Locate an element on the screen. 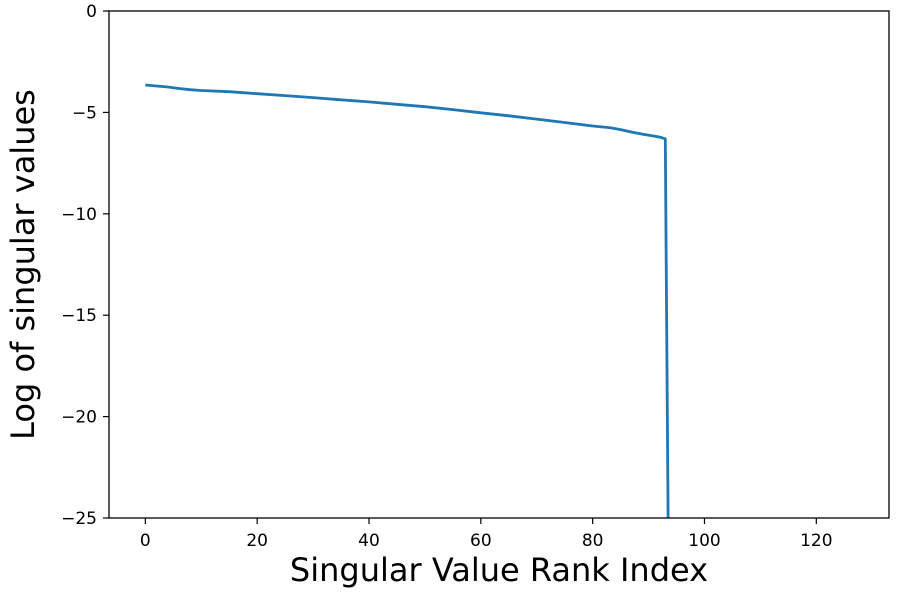  x-axis-ticks: 0 20 40 60 80 100 120 is located at coordinates (486, 534).